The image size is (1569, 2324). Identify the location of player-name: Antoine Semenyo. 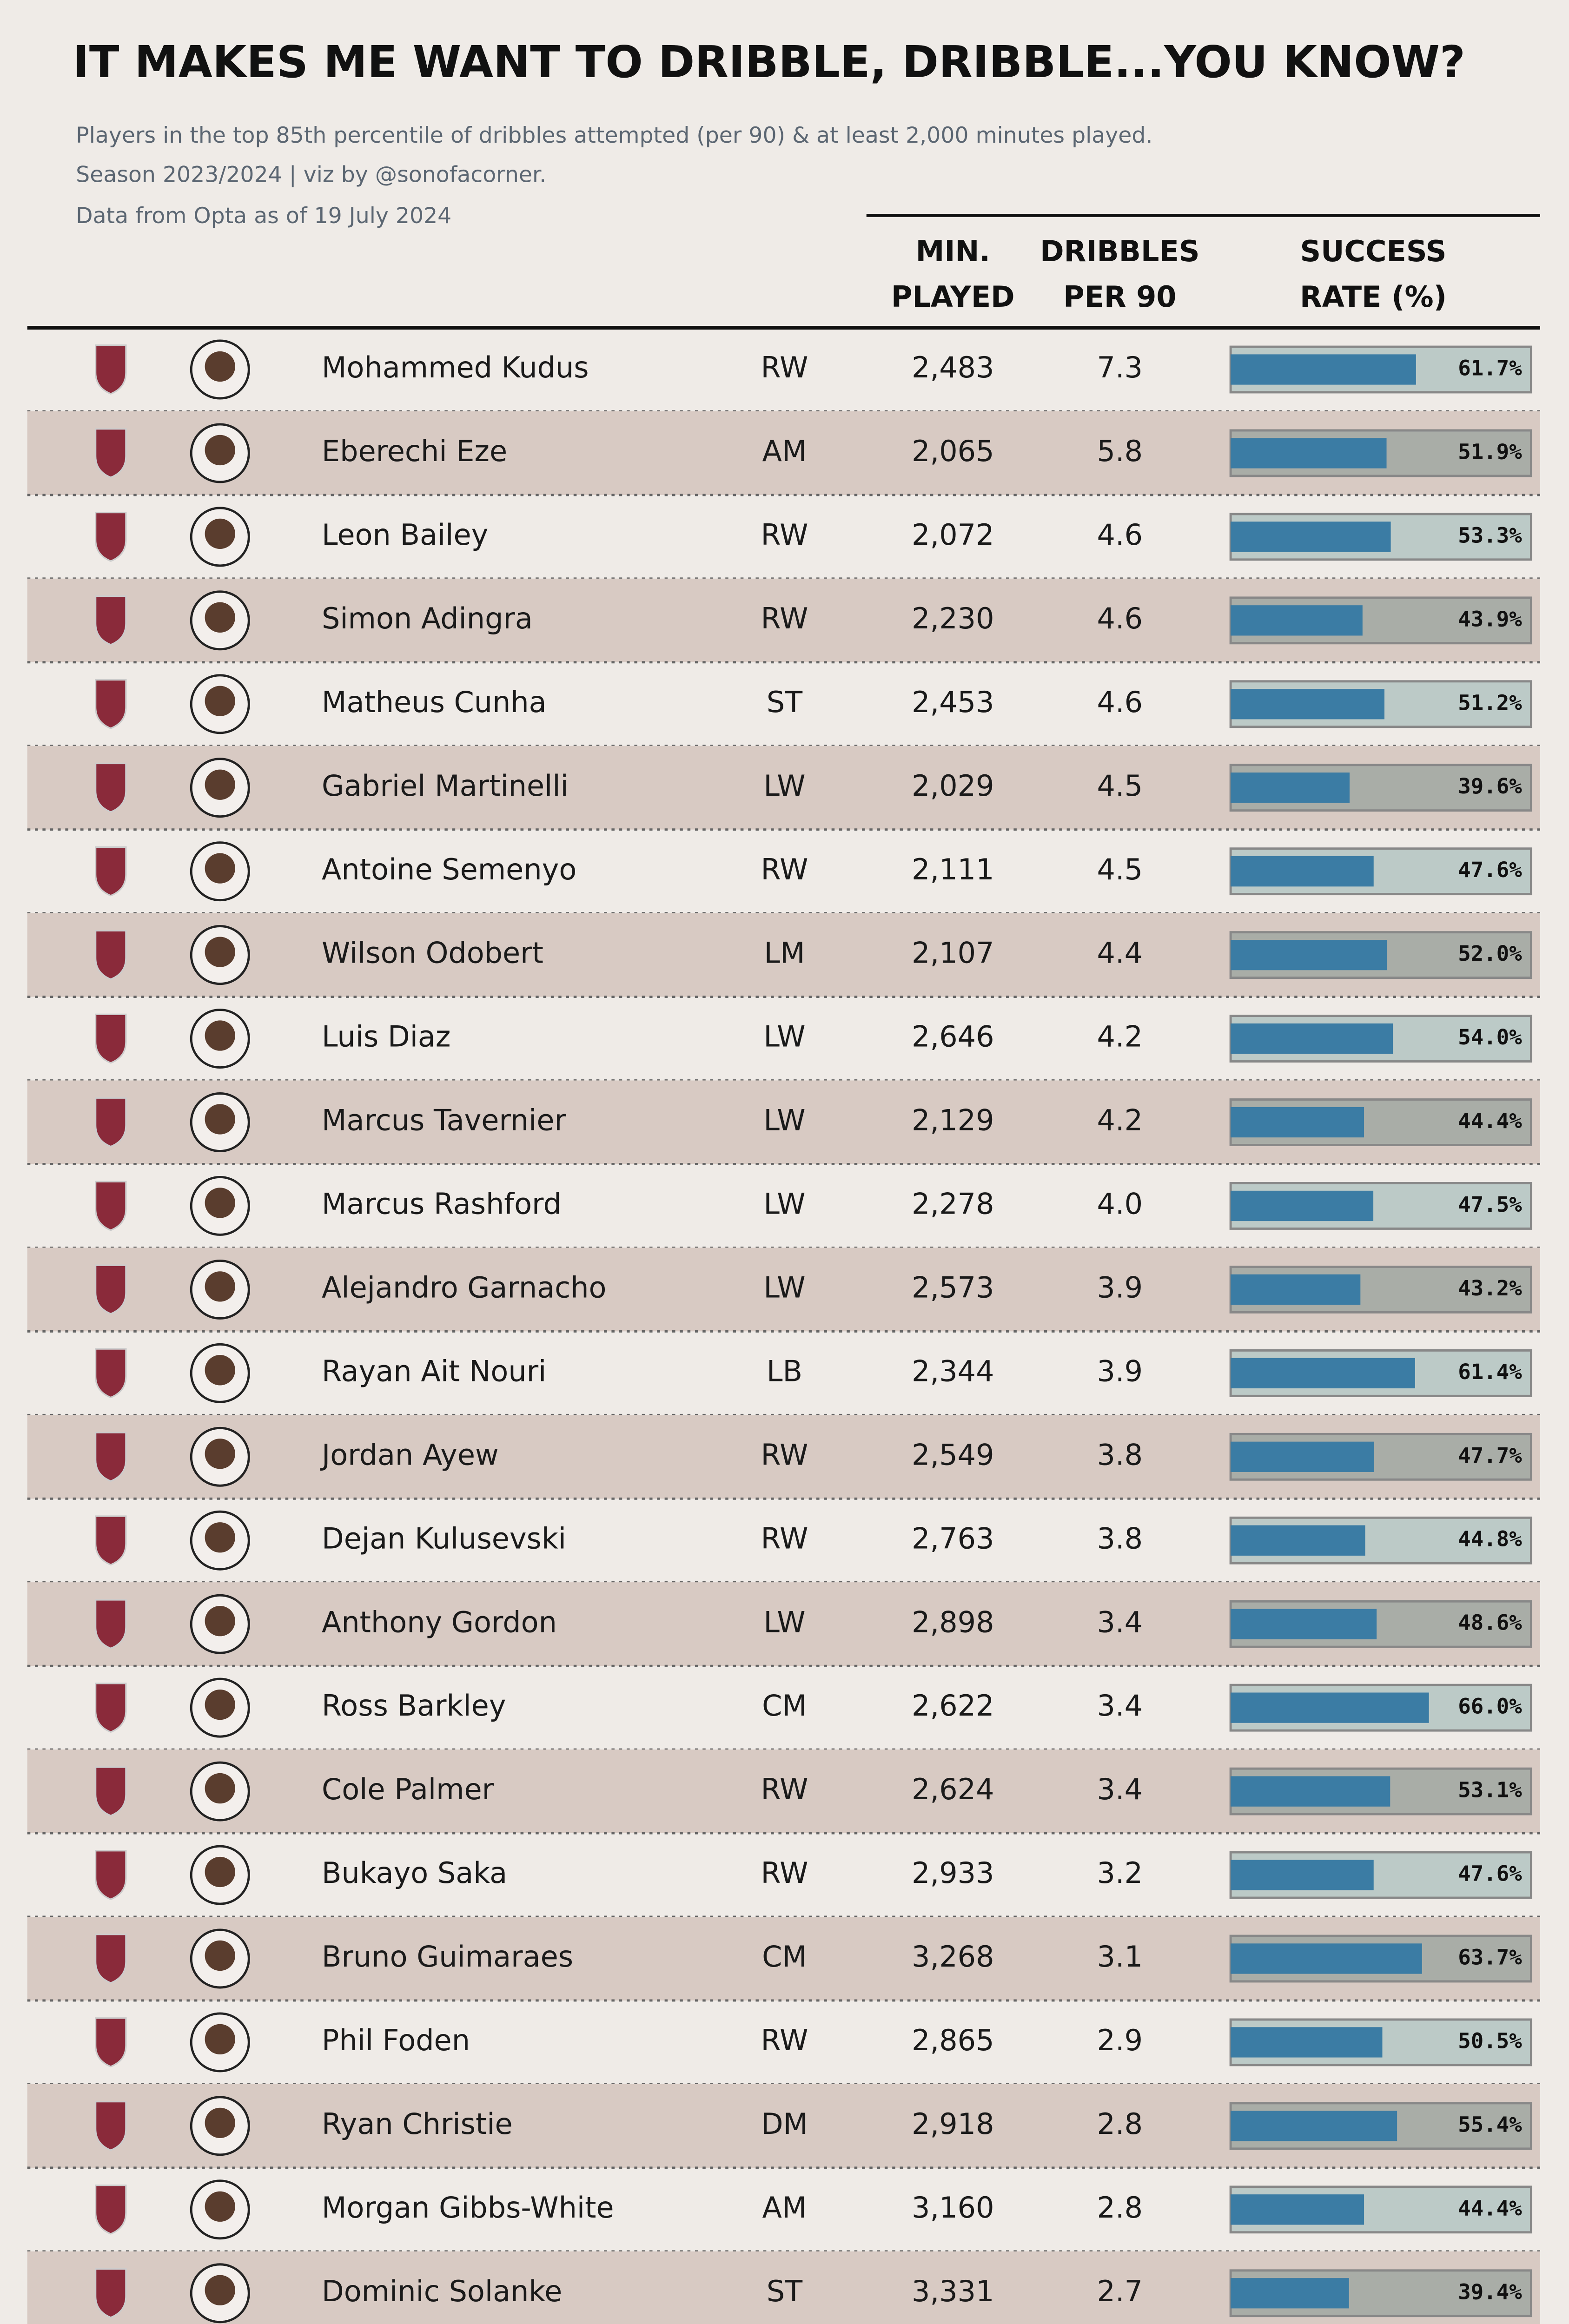
(449, 869).